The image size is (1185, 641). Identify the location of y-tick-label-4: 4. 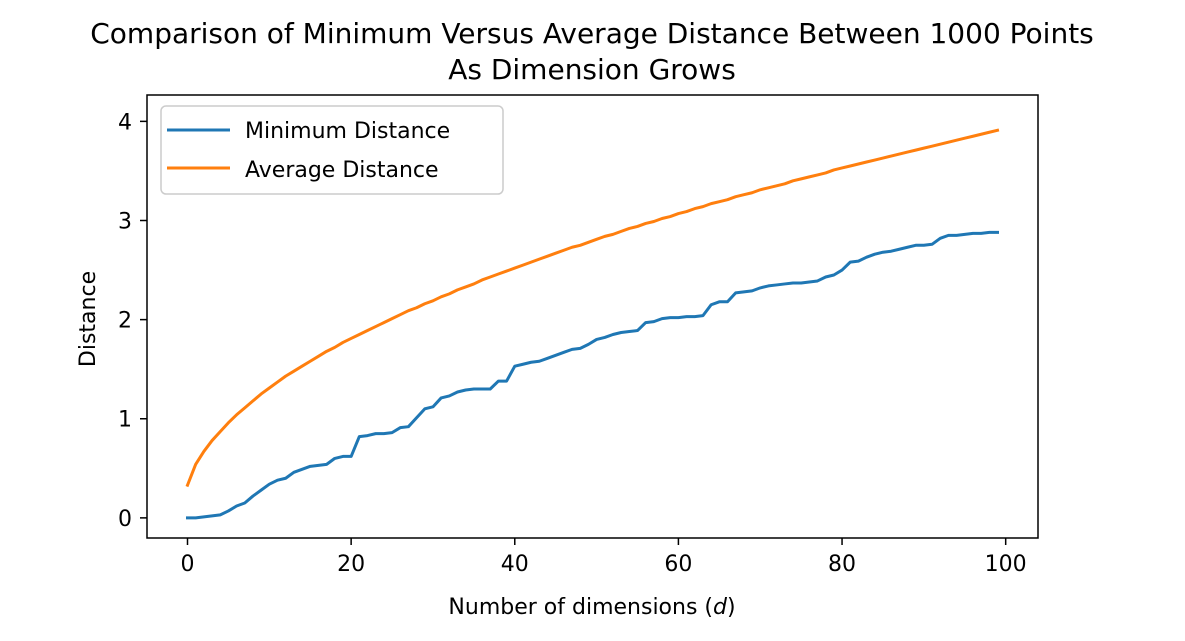
(125, 122).